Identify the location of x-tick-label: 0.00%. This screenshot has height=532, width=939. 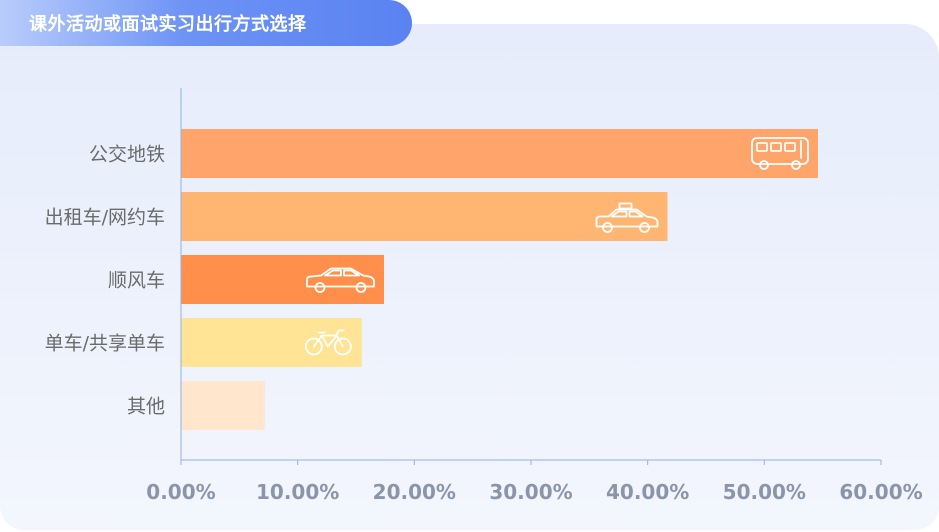
(180, 492).